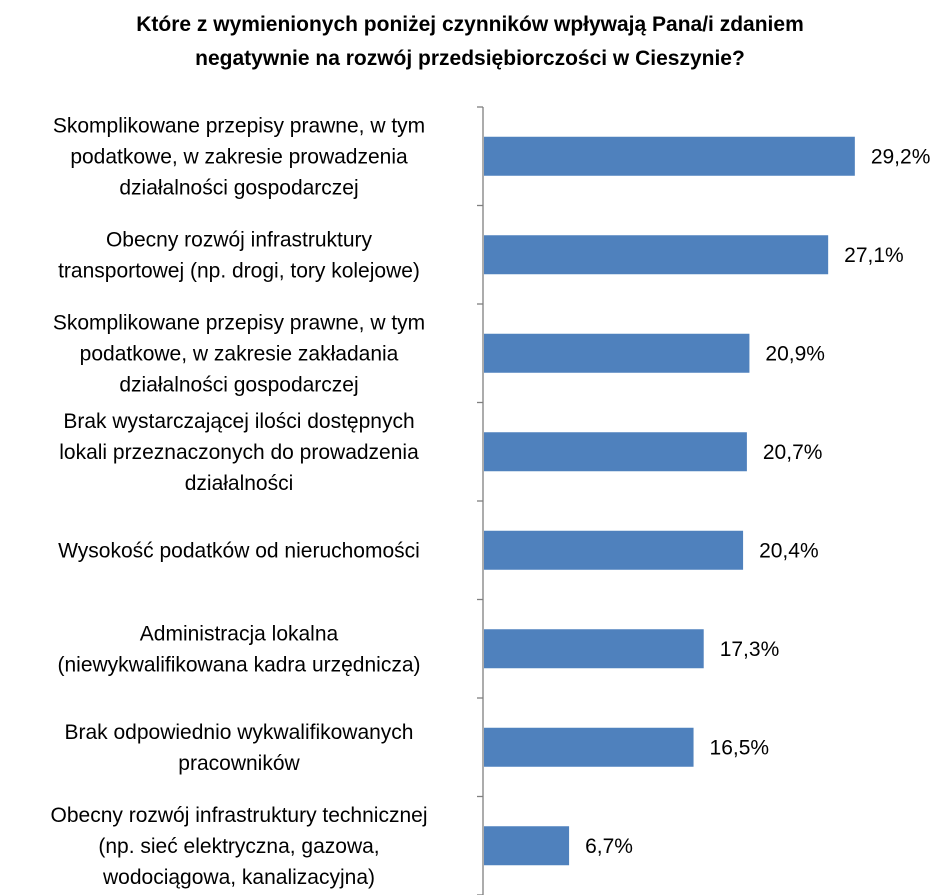 The width and height of the screenshot is (936, 895). I want to click on category-label: Administracja lokalna, so click(239, 633).